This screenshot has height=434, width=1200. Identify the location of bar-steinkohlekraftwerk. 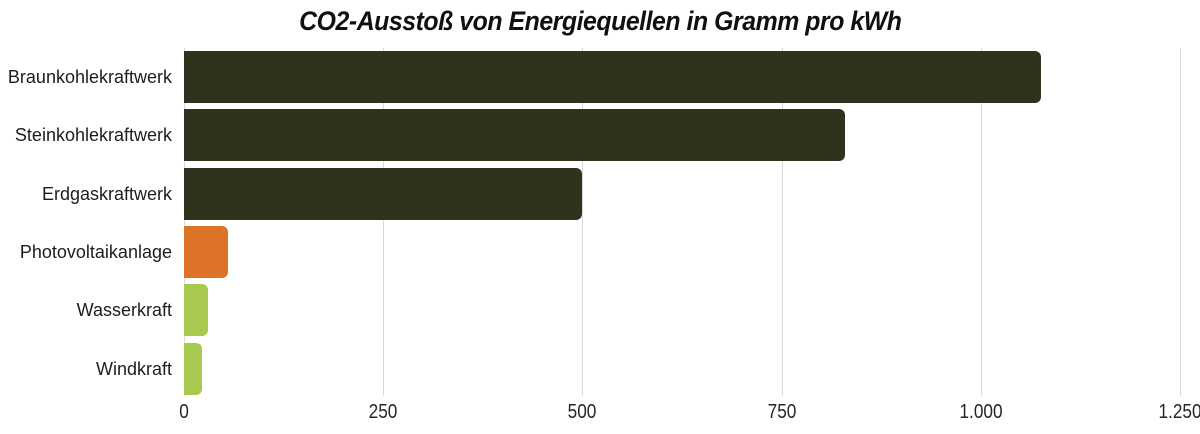
(515, 135).